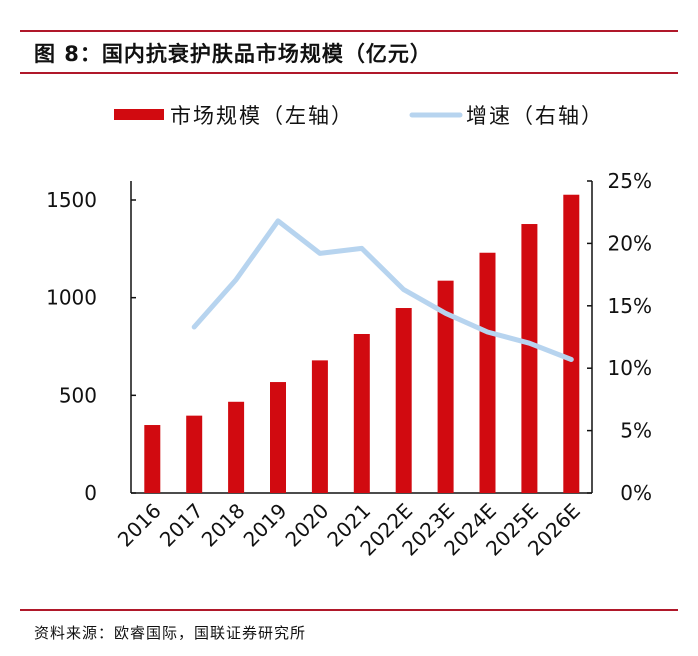 This screenshot has width=698, height=656. What do you see at coordinates (571, 343) in the screenshot?
I see `bar-2026E` at bounding box center [571, 343].